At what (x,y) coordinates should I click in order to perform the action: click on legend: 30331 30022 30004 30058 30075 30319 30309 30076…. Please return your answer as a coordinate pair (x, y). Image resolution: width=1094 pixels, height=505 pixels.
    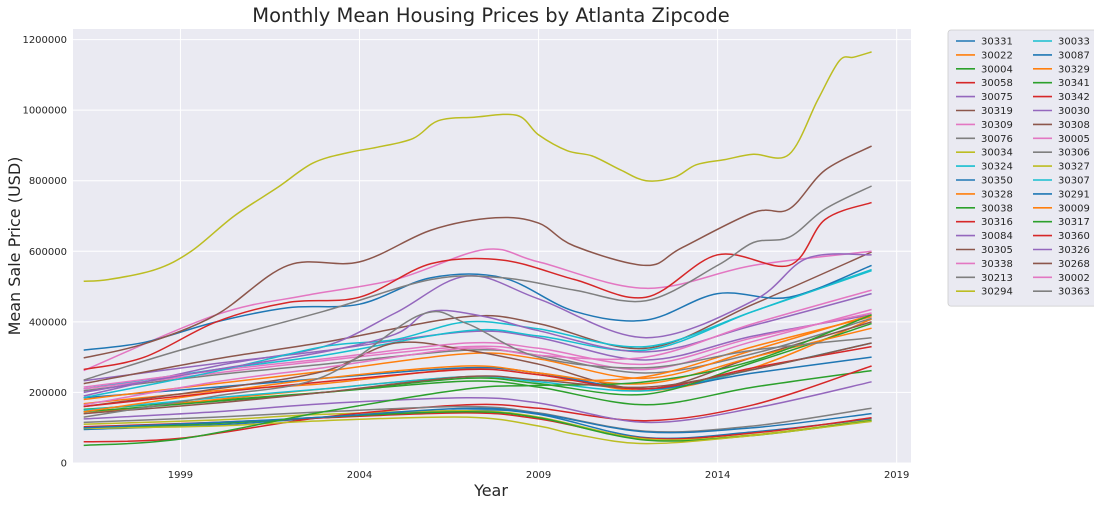
    Looking at the image, I should click on (1020, 168).